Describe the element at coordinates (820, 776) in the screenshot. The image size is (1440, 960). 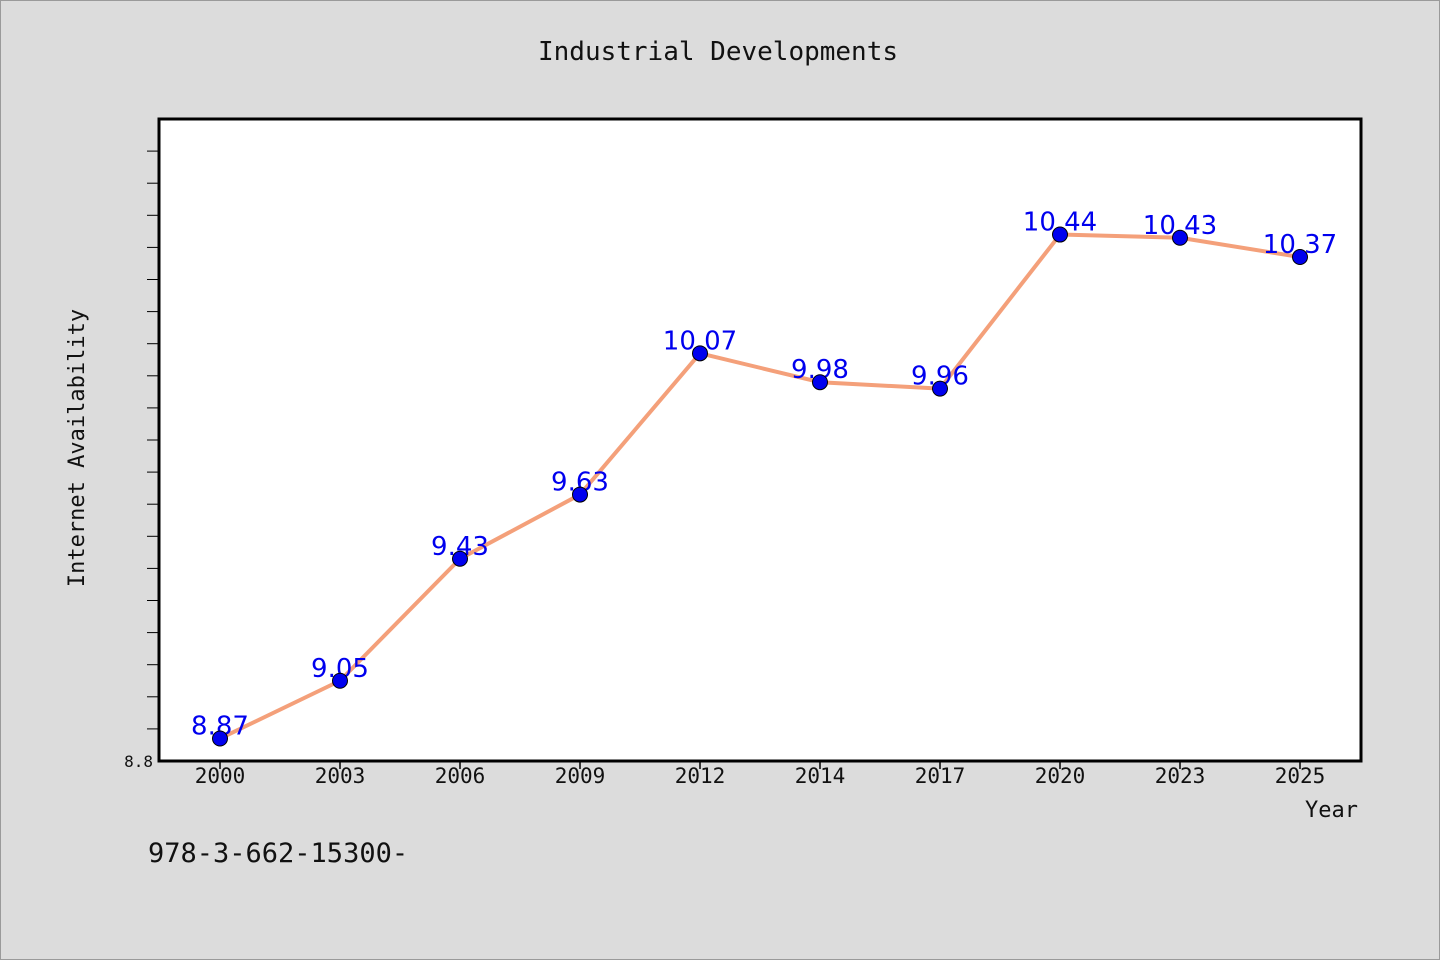
I see `x-tick-label: 2014` at that location.